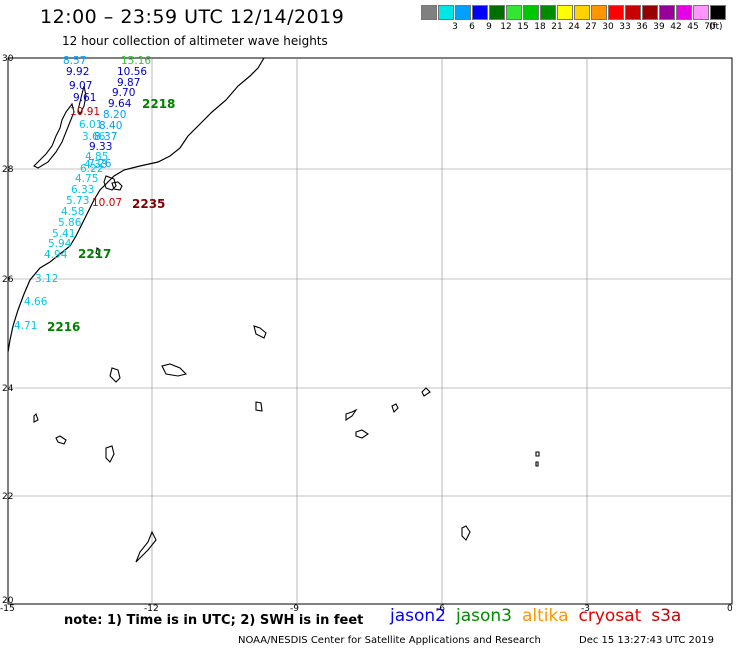 The width and height of the screenshot is (740, 650). Describe the element at coordinates (259, 406) in the screenshot. I see `island-sao-nicolau` at that location.